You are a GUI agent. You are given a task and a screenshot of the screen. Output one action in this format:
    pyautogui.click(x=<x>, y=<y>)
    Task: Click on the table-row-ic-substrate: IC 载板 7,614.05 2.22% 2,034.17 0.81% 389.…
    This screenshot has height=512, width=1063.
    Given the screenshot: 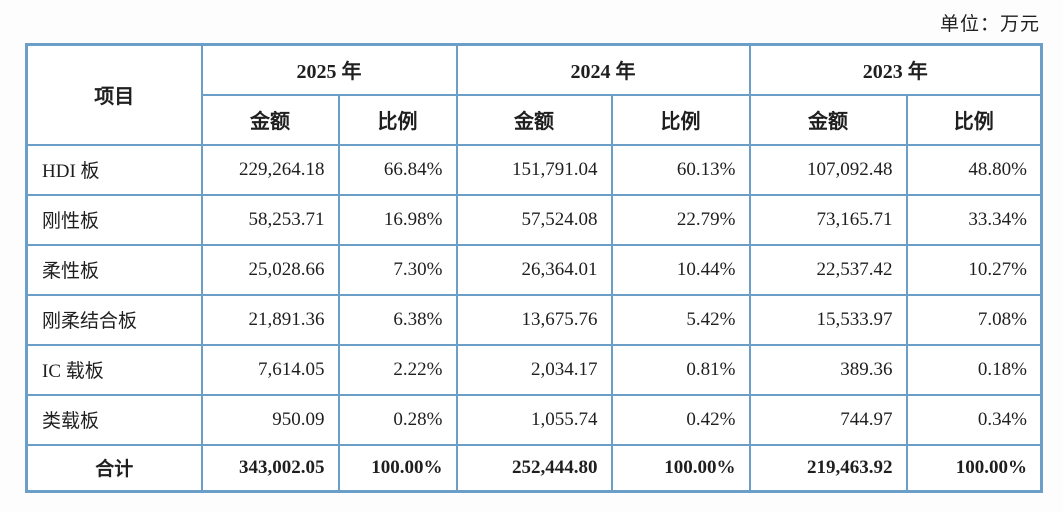 What is the action you would take?
    pyautogui.click(x=534, y=369)
    